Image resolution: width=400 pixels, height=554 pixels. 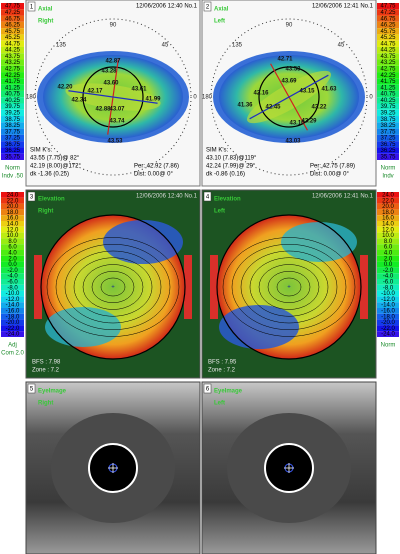 I want to click on scale-label: 36.25, so click(x=388, y=151).